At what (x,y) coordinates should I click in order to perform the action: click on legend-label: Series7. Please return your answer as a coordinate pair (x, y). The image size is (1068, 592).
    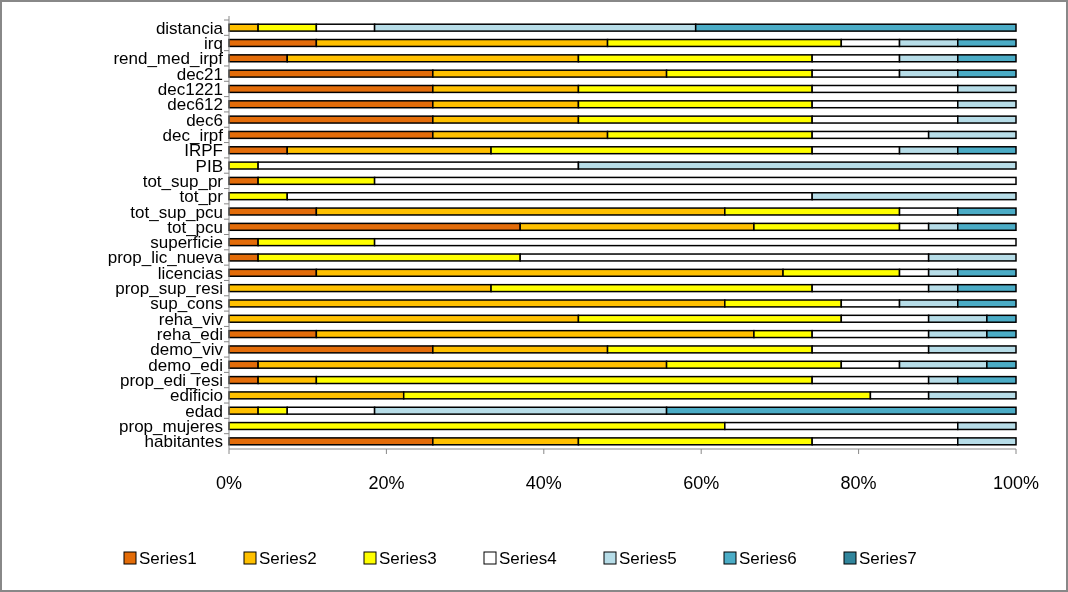
    Looking at the image, I should click on (888, 558).